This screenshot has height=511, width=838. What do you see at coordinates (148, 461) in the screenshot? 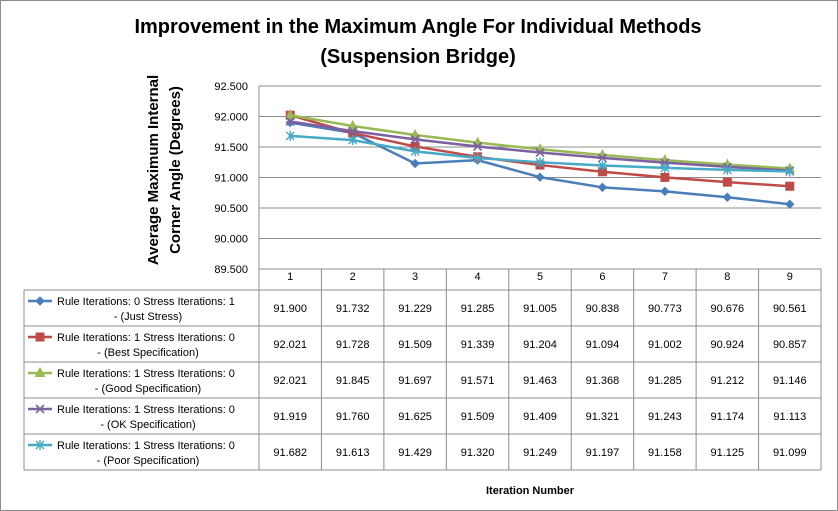
I see `legend-entry-sub: - (Poor Specification)` at bounding box center [148, 461].